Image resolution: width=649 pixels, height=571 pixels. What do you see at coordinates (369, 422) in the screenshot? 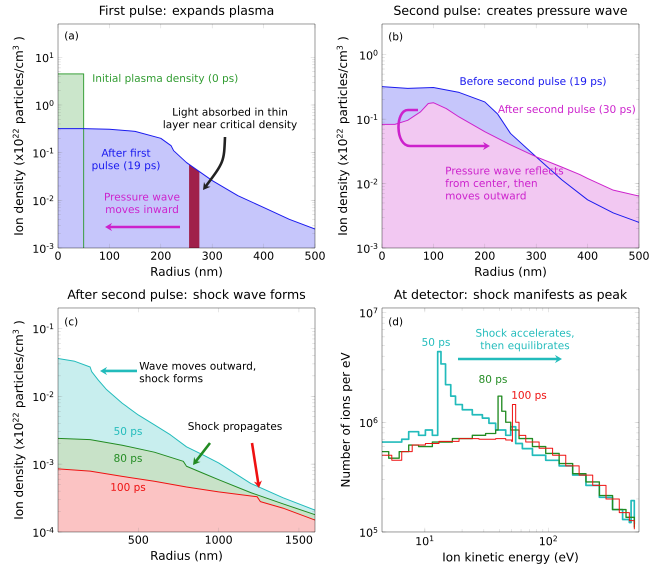
I see `y-tick-label: 10$^{6}$` at bounding box center [369, 422].